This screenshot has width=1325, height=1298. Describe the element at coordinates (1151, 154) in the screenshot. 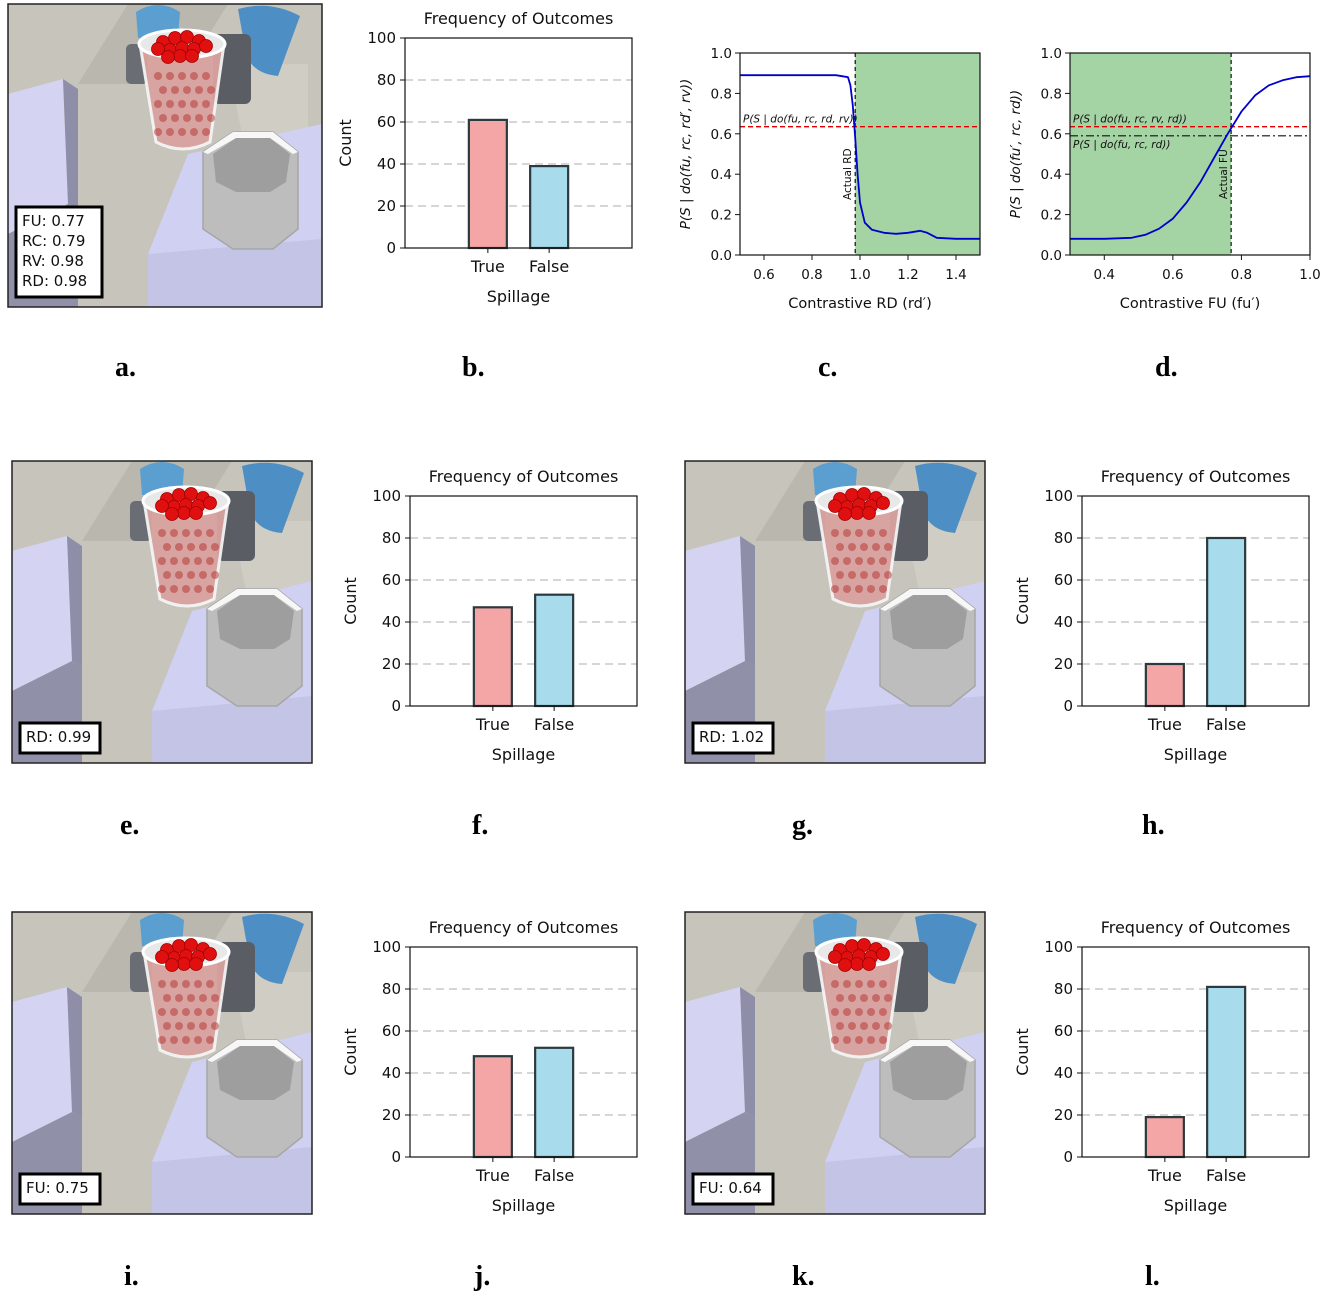

I see `shaded-region` at that location.